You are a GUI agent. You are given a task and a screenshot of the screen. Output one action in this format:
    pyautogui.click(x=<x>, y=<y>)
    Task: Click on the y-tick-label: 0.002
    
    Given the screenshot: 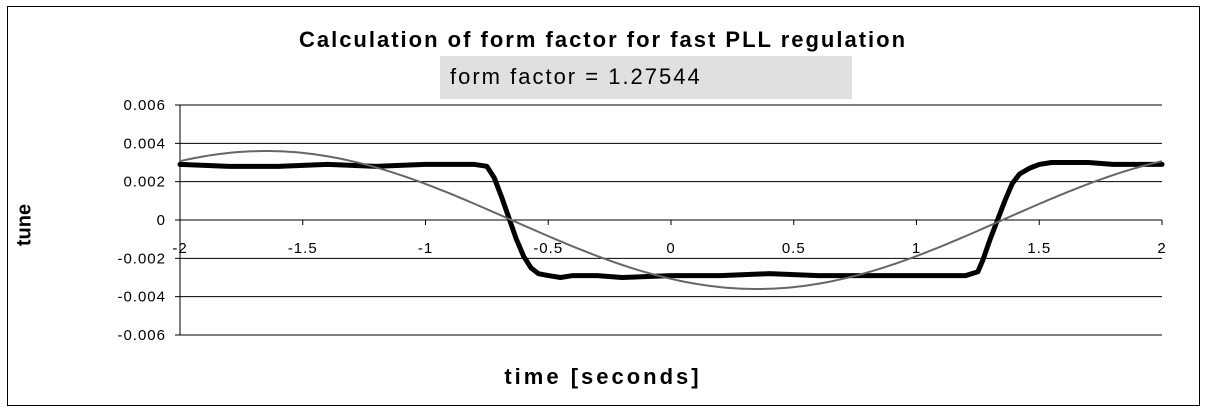 What is the action you would take?
    pyautogui.click(x=144, y=182)
    